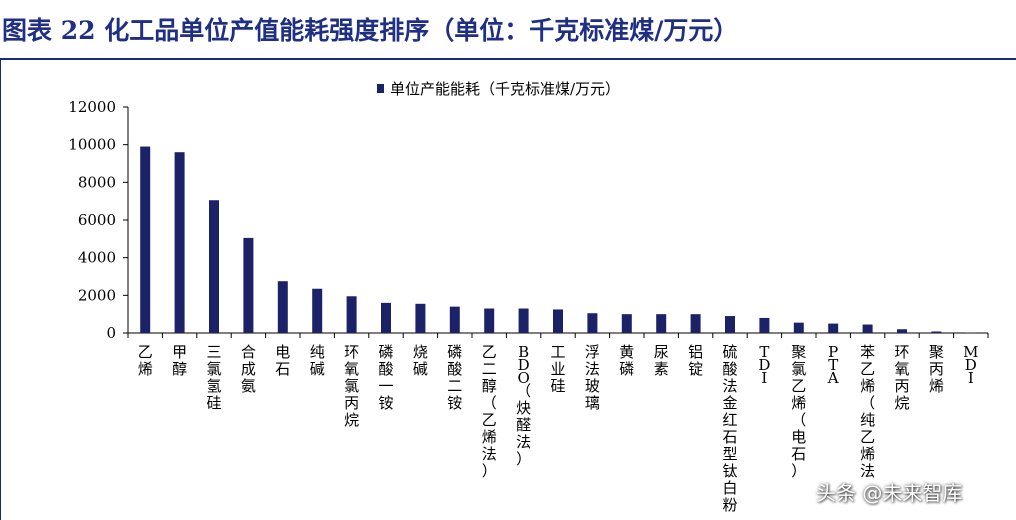 The image size is (1016, 520). I want to click on legend-label: 单位产能能耗（千克标准煤/万元）, so click(505, 89).